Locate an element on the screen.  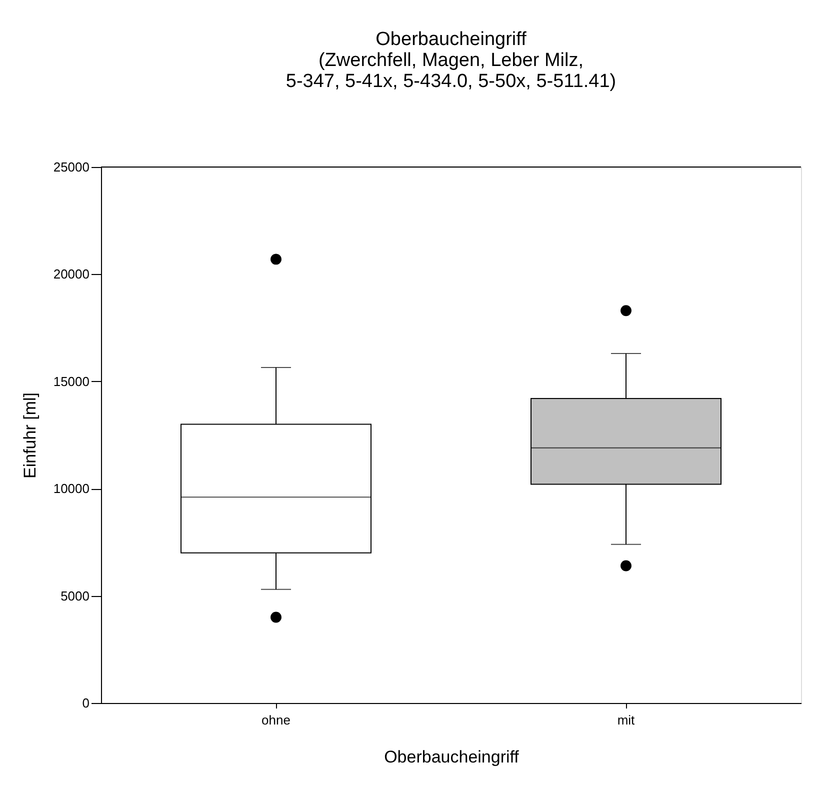
y-tick-label: 15000 is located at coordinates (71, 381).